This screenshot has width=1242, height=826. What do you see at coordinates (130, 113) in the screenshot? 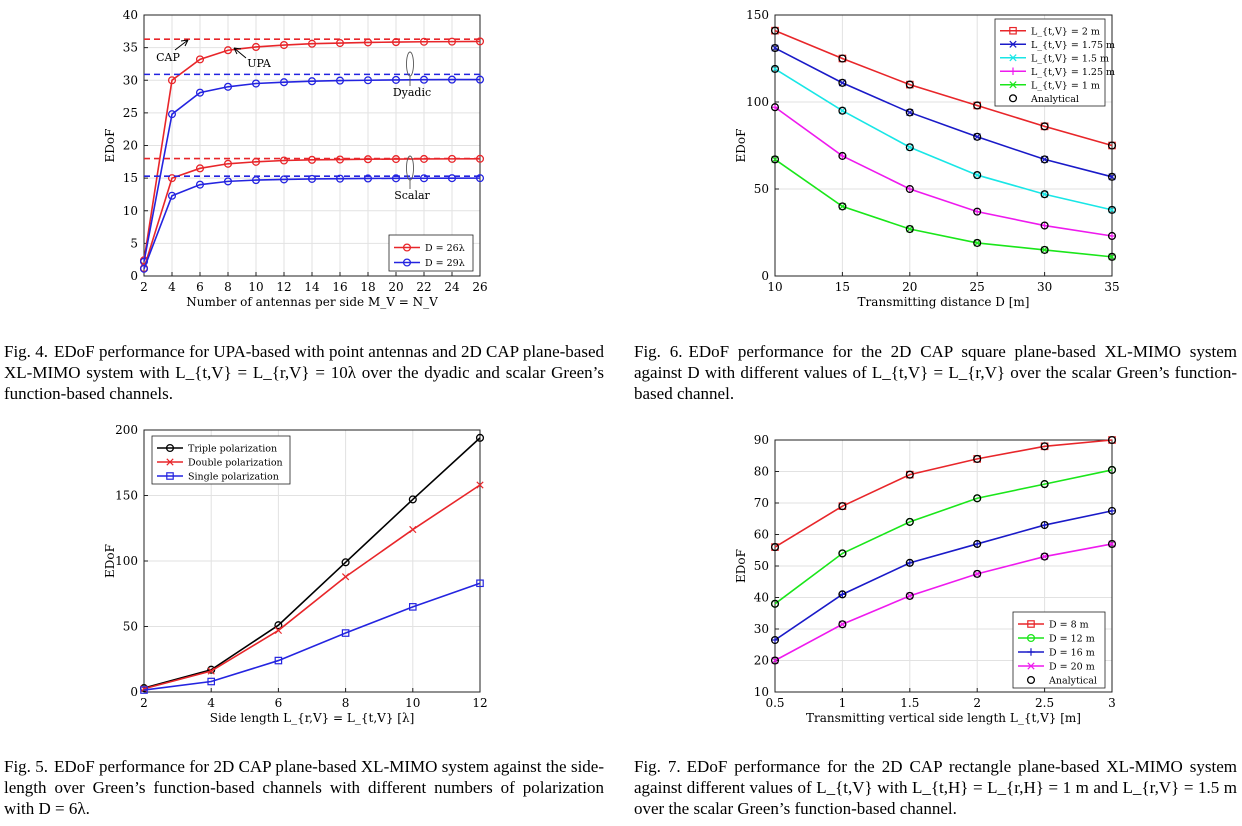
I see `y-tick-label: 25` at bounding box center [130, 113].